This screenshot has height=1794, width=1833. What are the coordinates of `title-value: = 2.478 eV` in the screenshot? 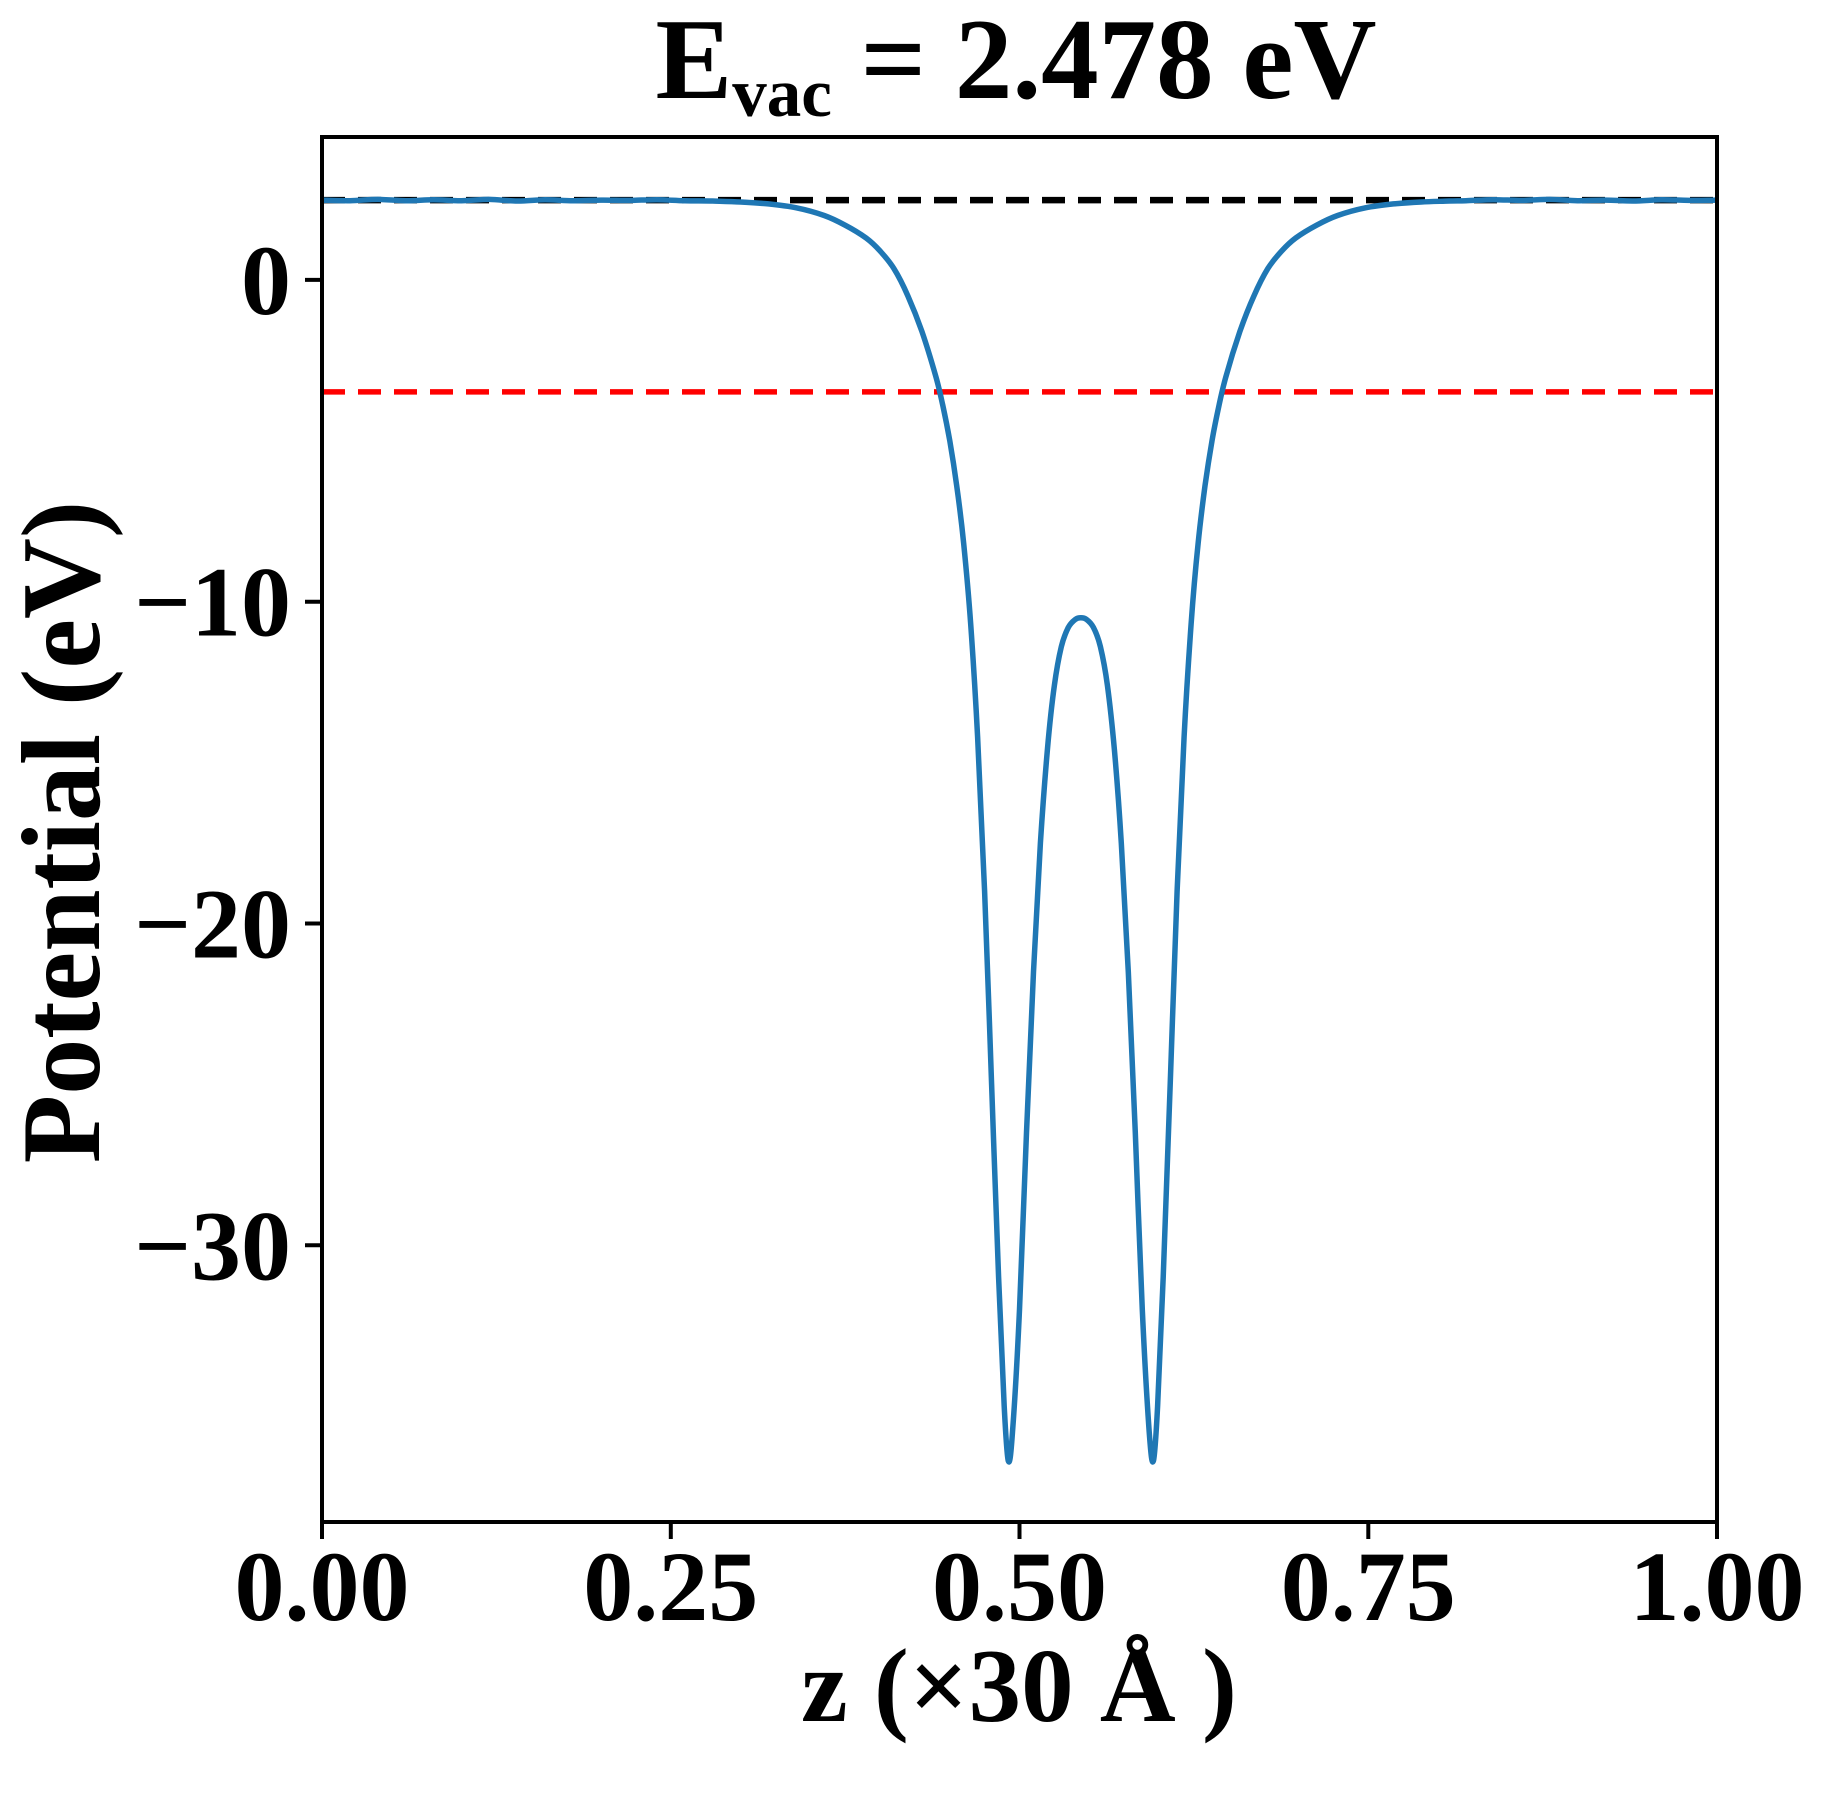 It's located at (1104, 61).